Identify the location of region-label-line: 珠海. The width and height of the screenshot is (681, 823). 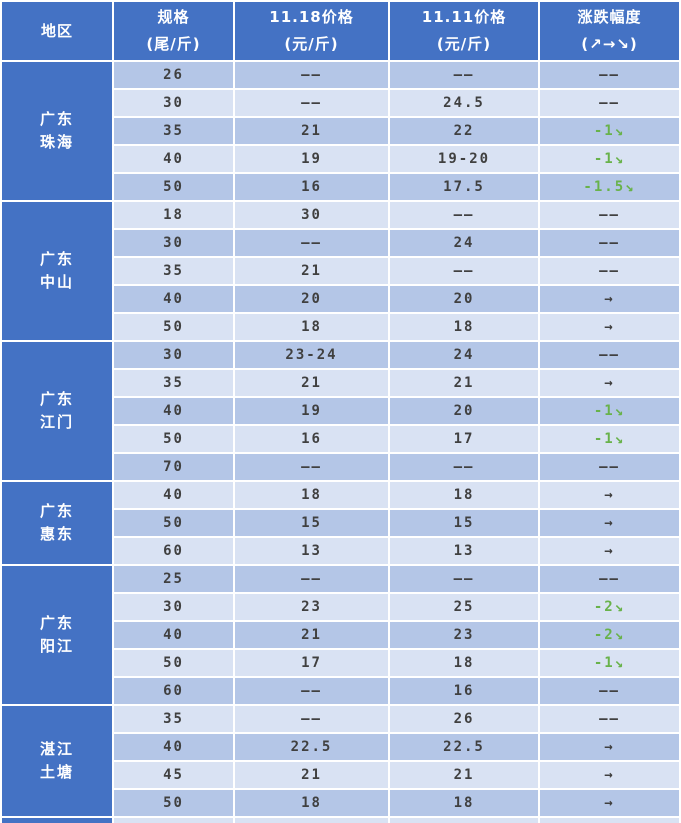
(56, 142).